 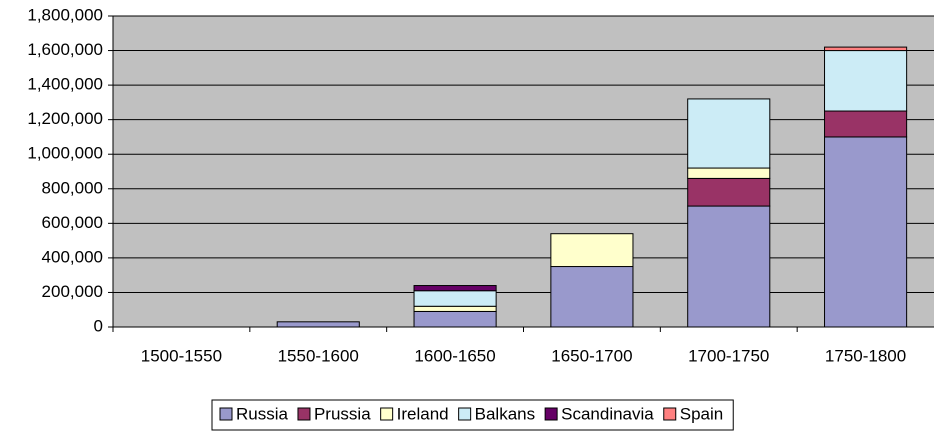 I want to click on y-tick-label: 1,800,000, so click(x=65, y=14).